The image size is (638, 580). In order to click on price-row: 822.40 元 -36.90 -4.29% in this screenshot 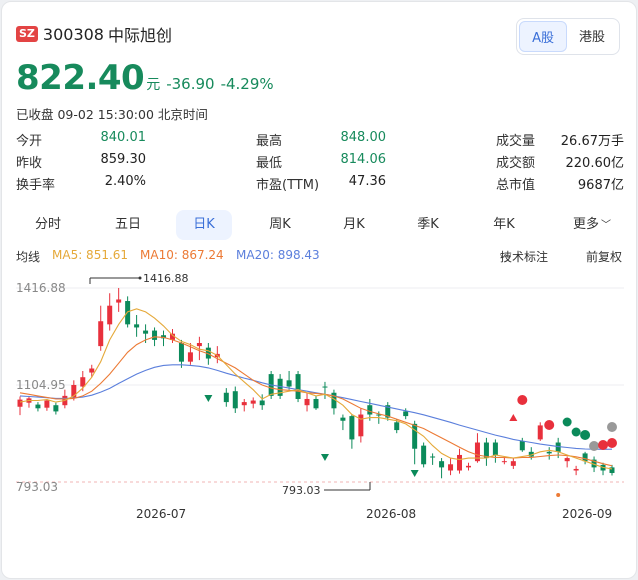, I will do `click(145, 78)`.